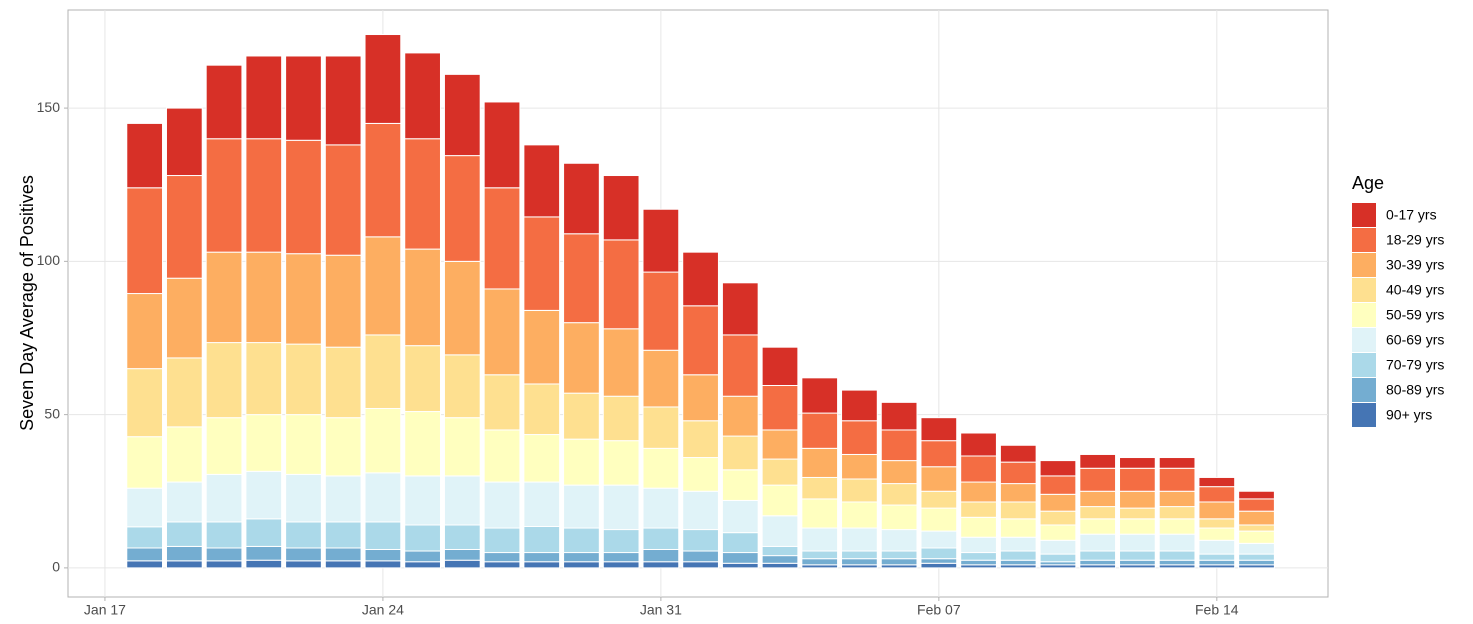  Describe the element at coordinates (1415, 340) in the screenshot. I see `legend-label: 60-69 yrs` at that location.